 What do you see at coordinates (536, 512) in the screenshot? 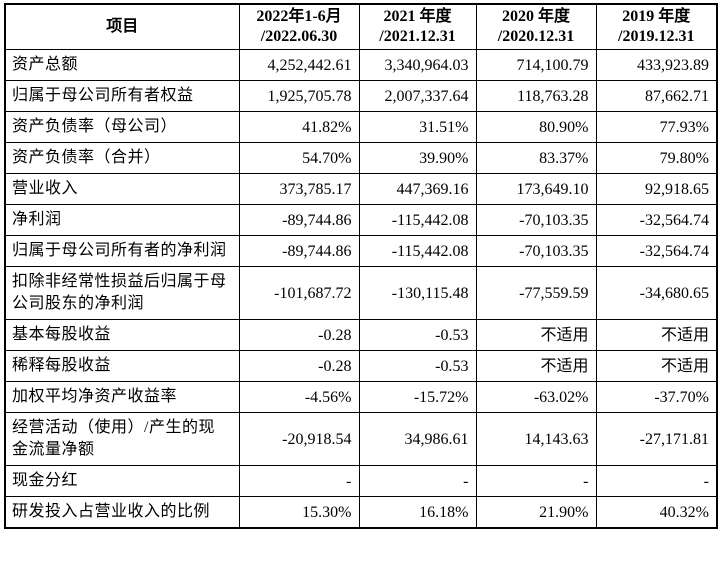
I see `row-value: 21.90%` at bounding box center [536, 512].